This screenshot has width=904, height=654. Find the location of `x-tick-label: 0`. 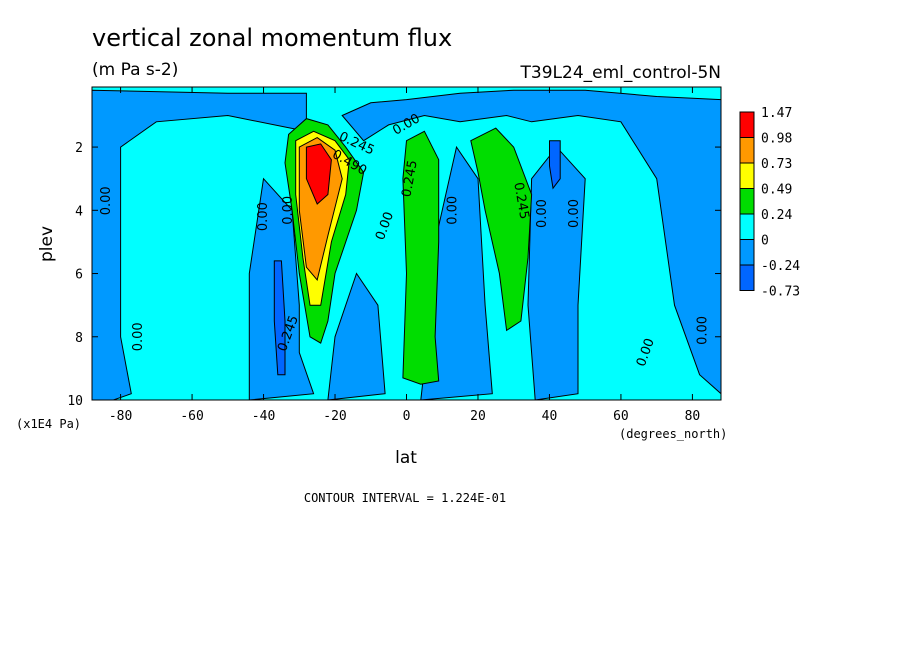

x-tick-label: 0 is located at coordinates (407, 416).